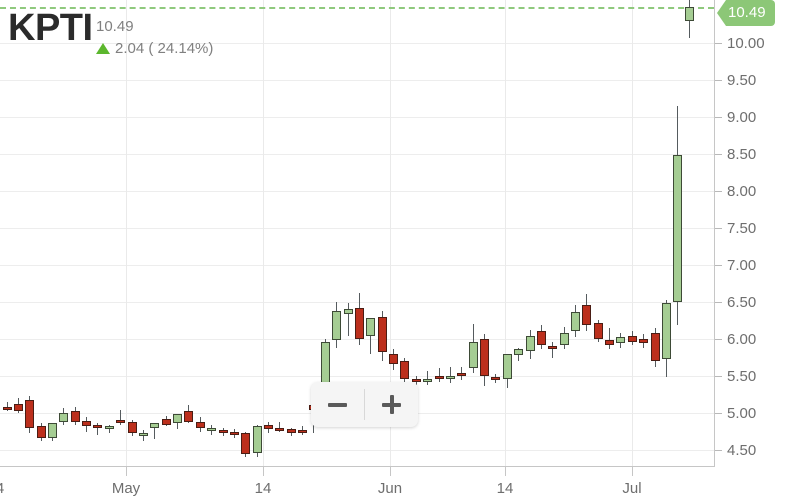  Describe the element at coordinates (742, 191) in the screenshot. I see `y-axis-label: 8.00` at that location.